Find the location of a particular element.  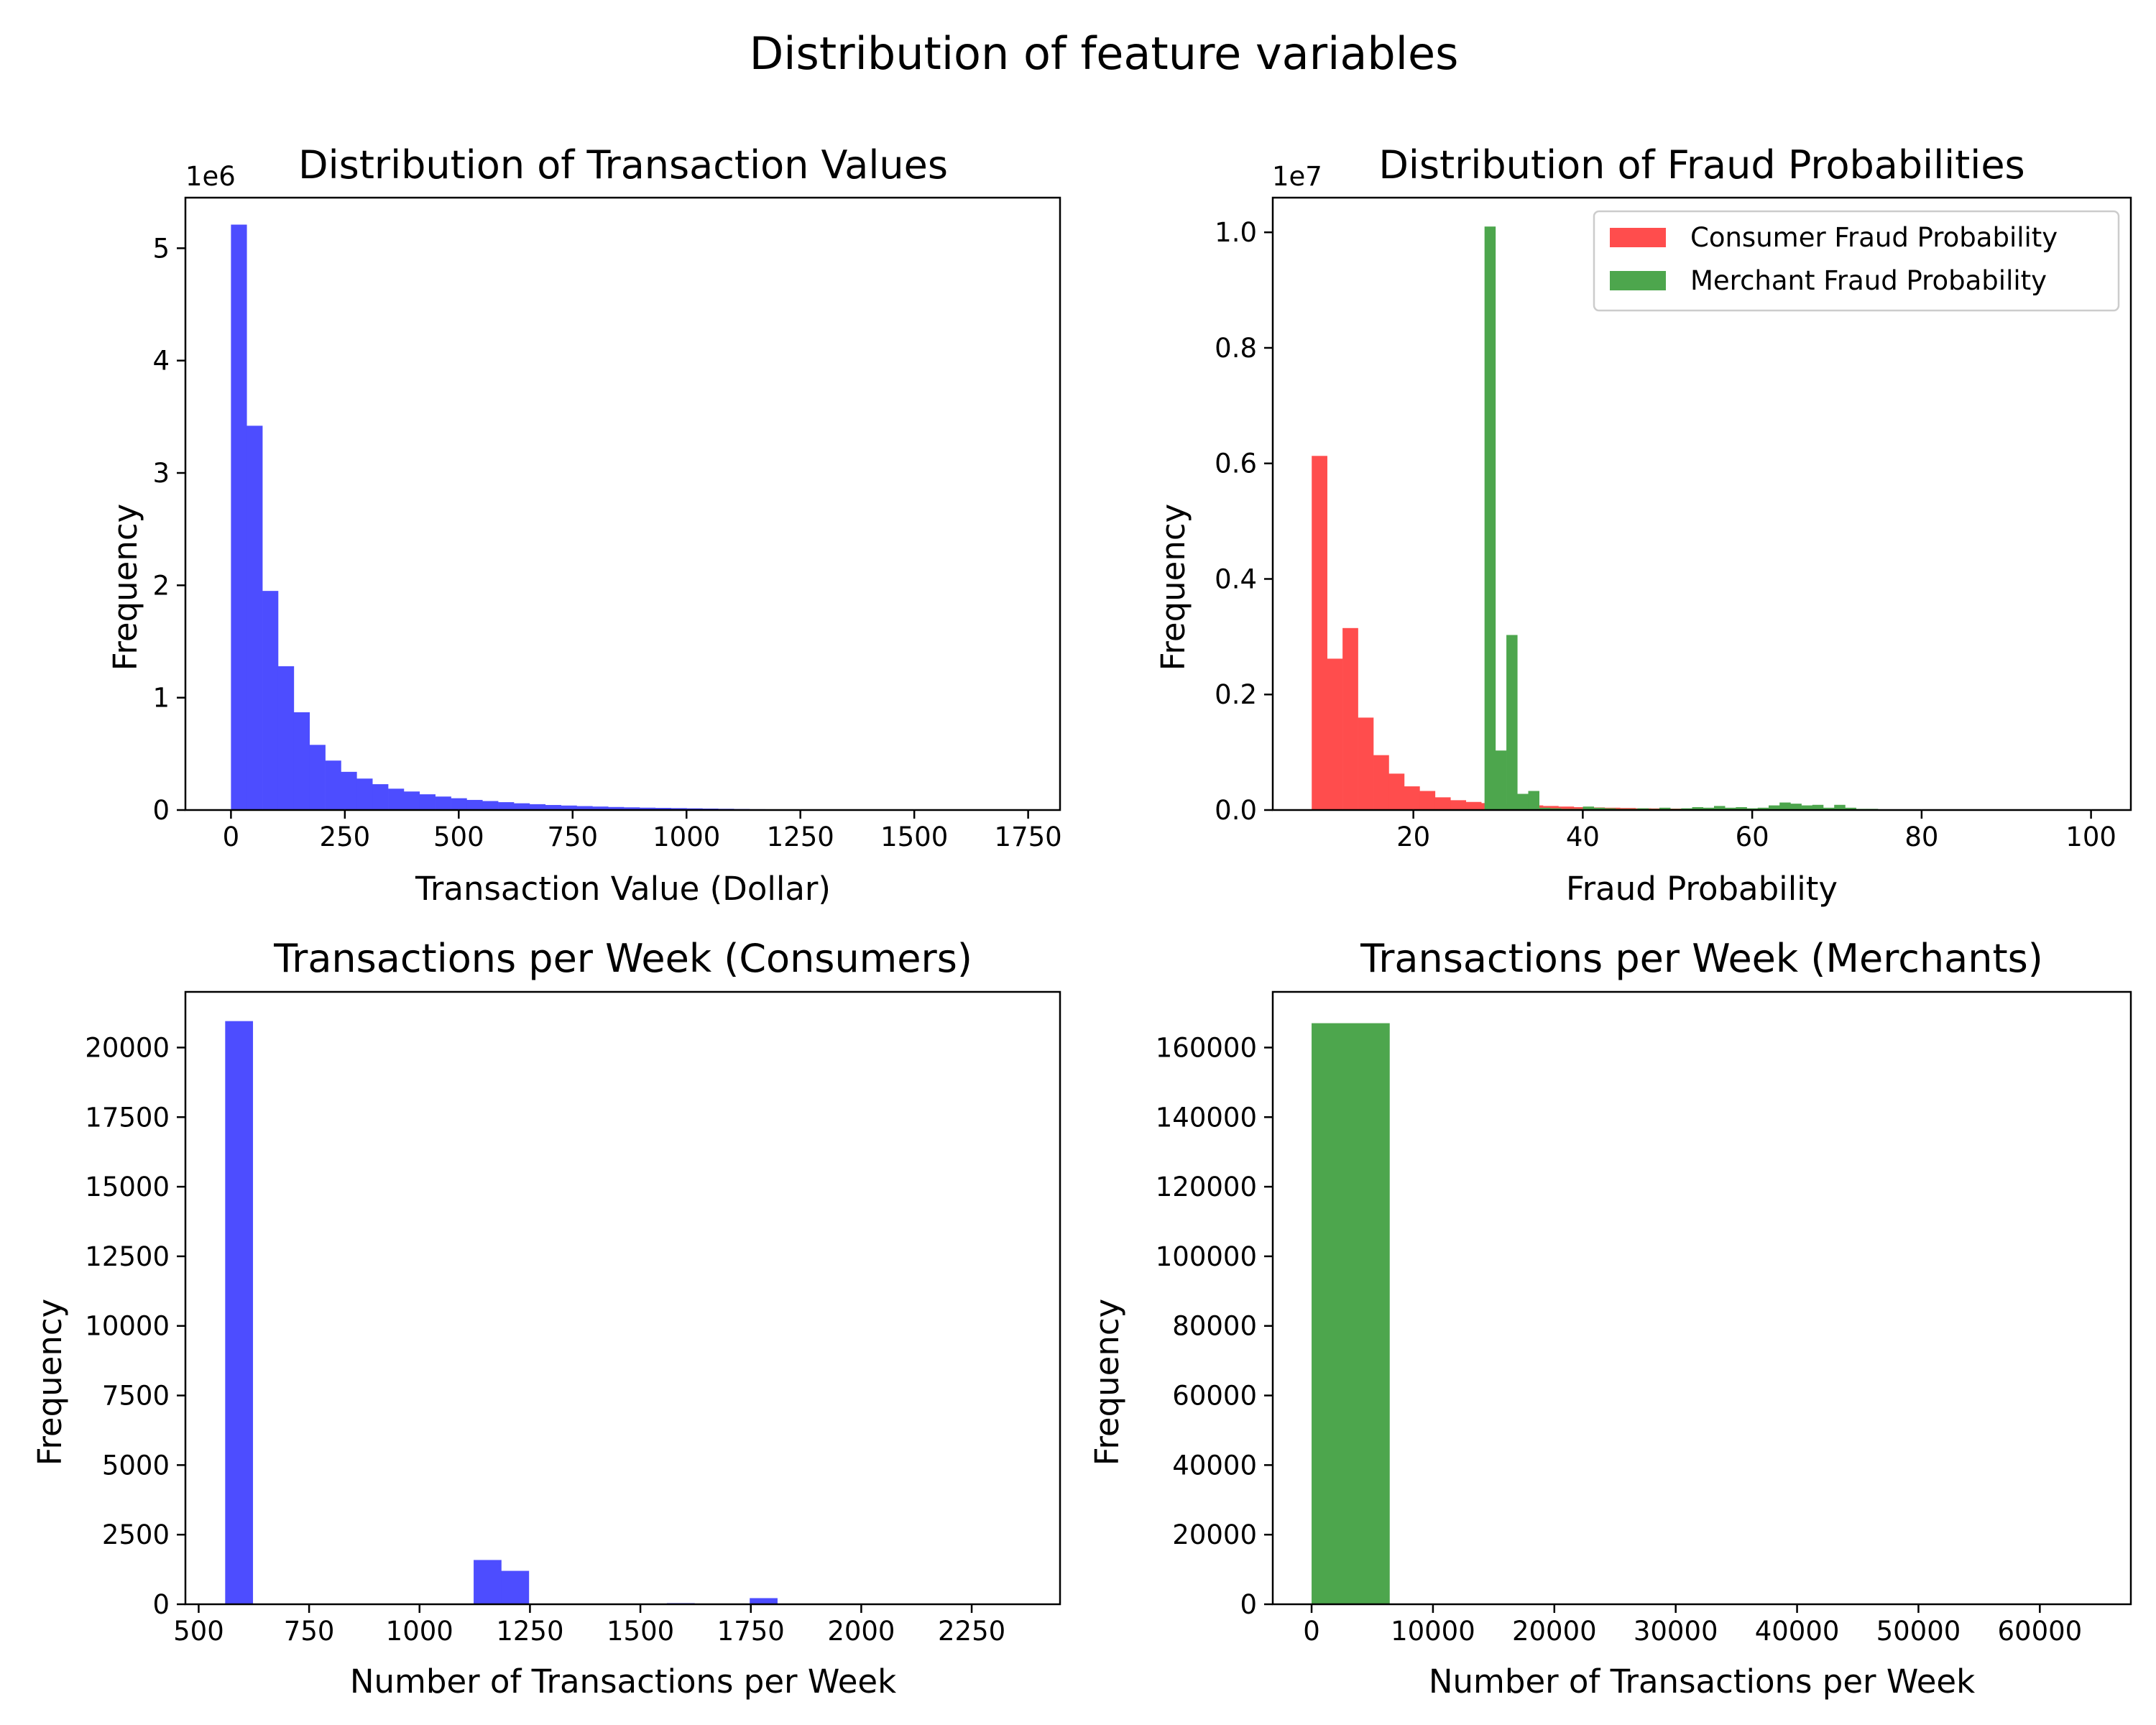

x-tick-label: 250 is located at coordinates (346, 837).